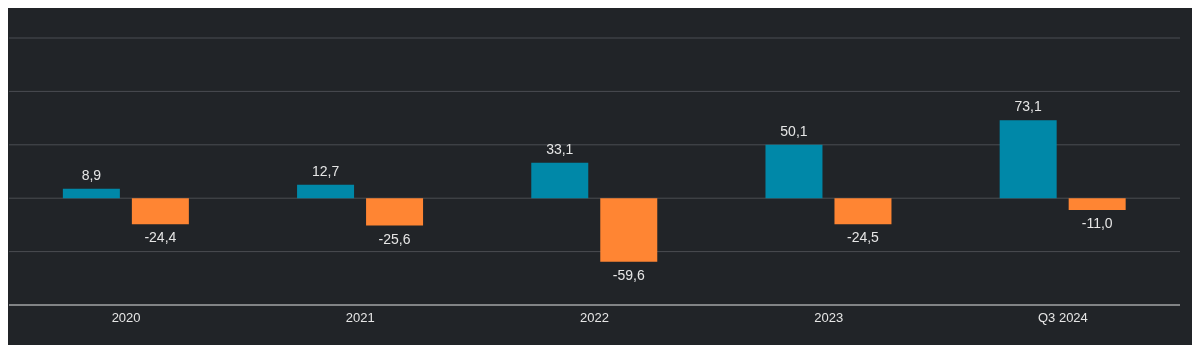 The height and width of the screenshot is (353, 1200). Describe the element at coordinates (360, 318) in the screenshot. I see `x-tick-label: 2021` at that location.